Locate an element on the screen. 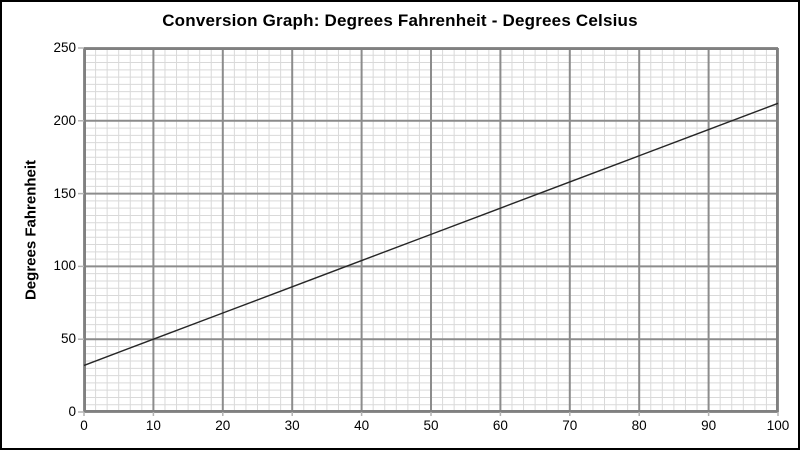 The height and width of the screenshot is (450, 800). y-tick-label: 250 is located at coordinates (64, 47).